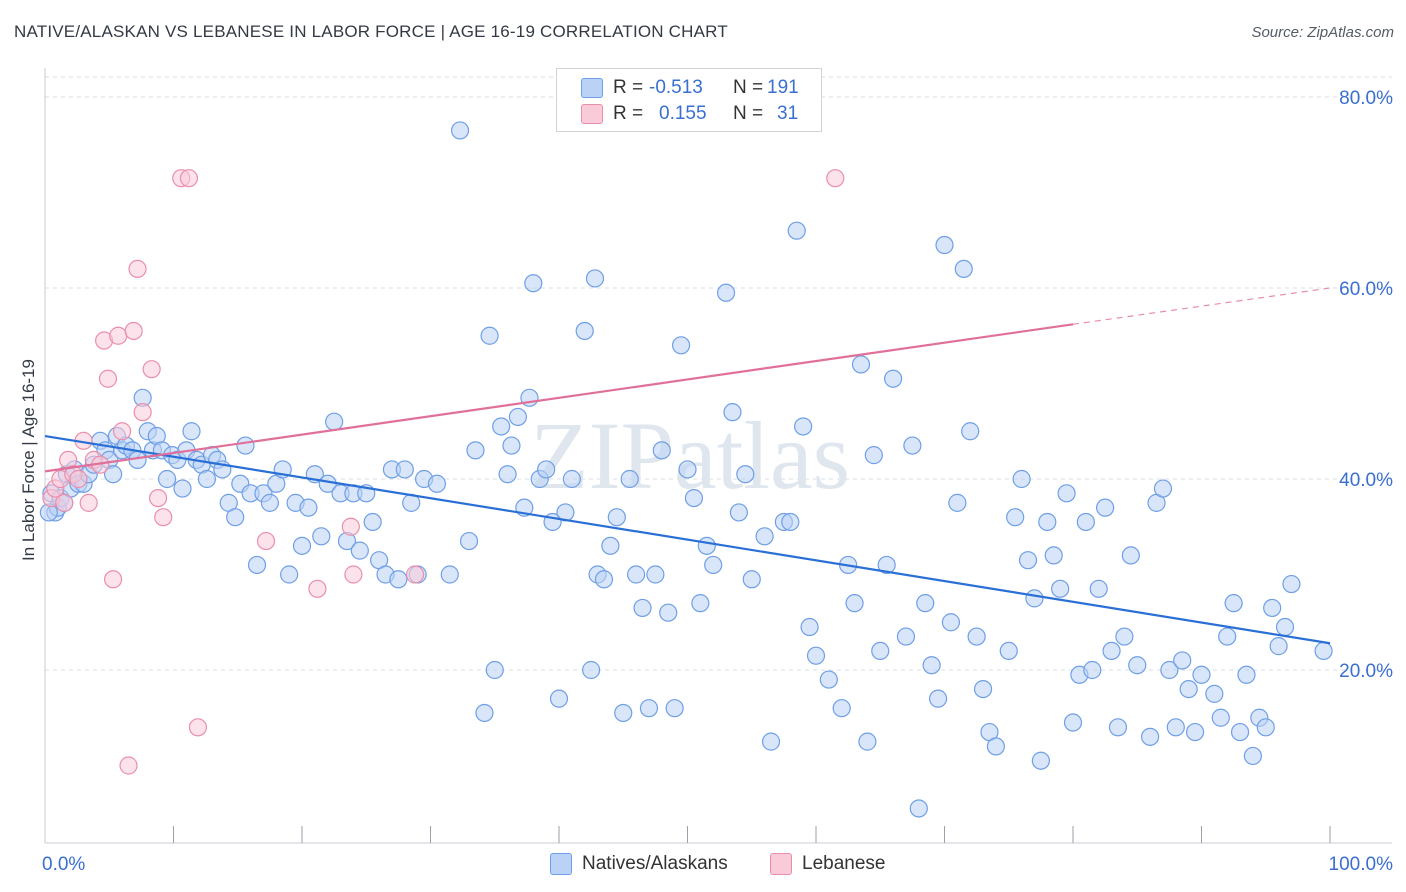  What do you see at coordinates (1201, 306) in the screenshot?
I see `lebanese-trend-extension` at bounding box center [1201, 306].